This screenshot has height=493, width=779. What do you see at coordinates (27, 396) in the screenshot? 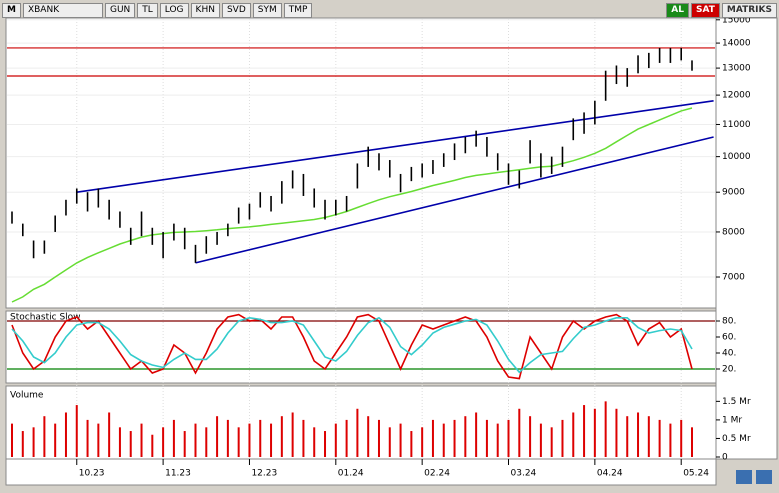
I see `panel-title: Volume` at bounding box center [27, 396].